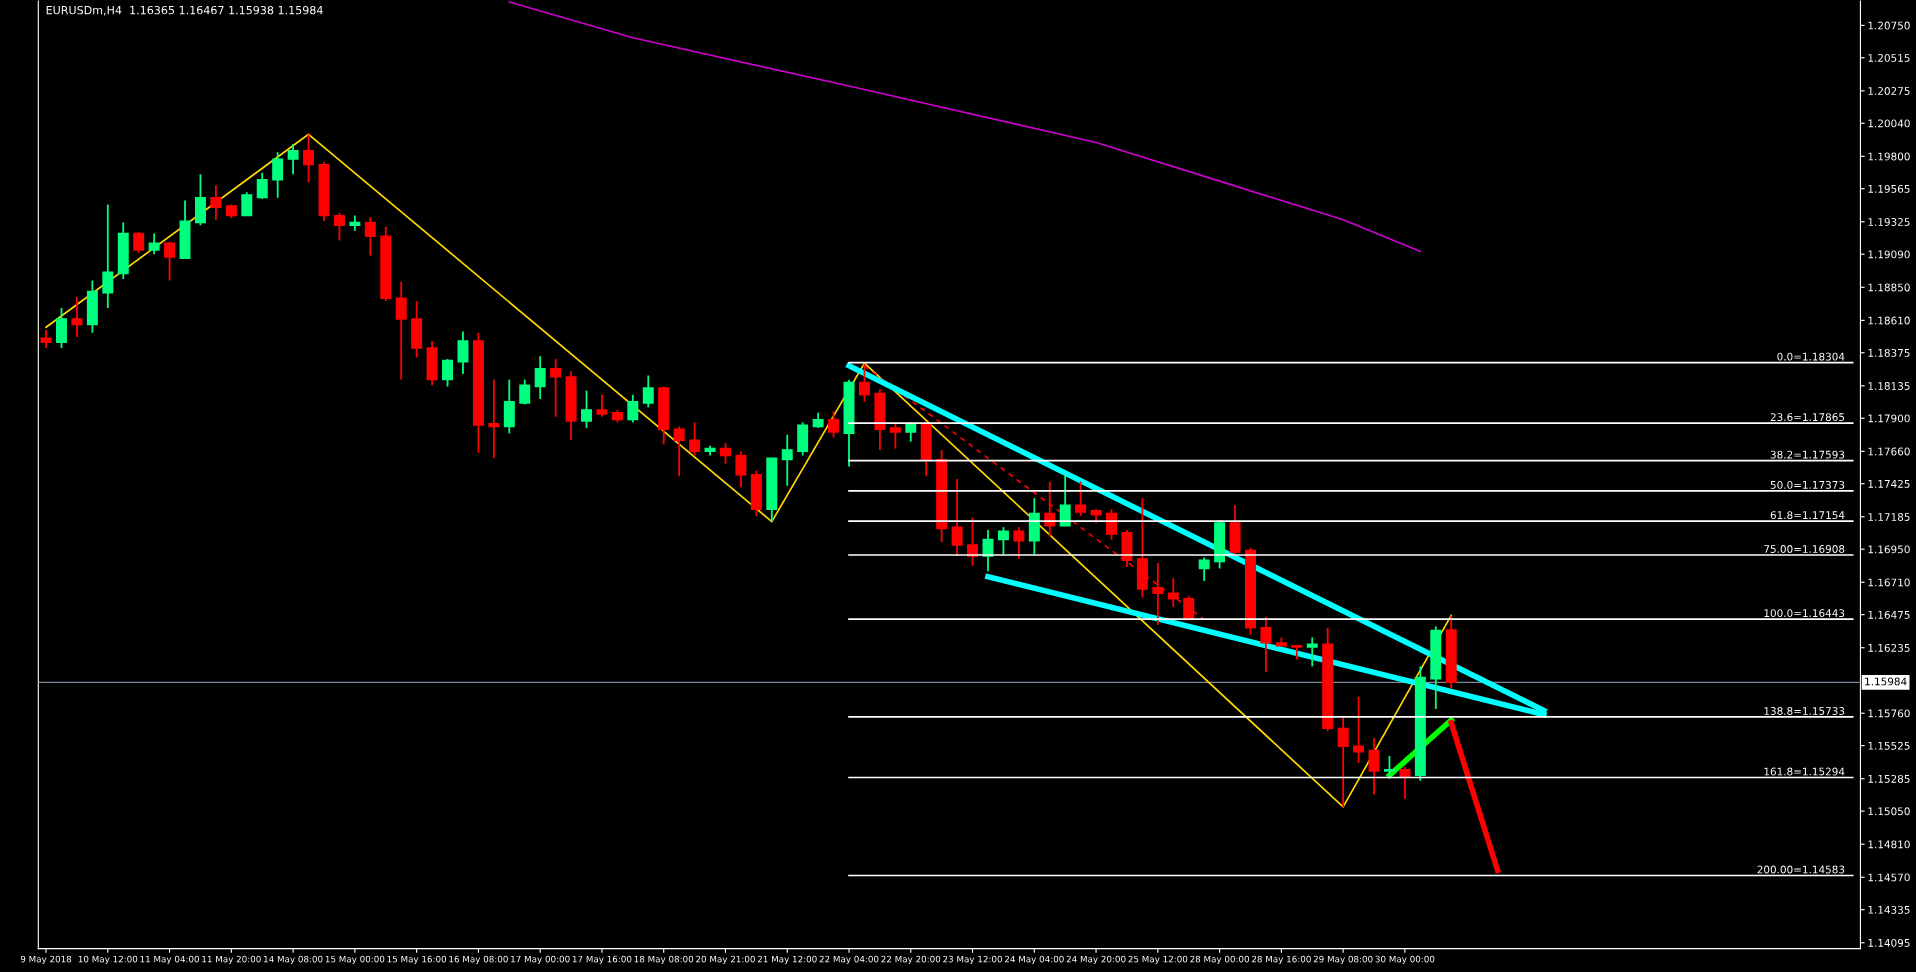 This screenshot has height=972, width=1916. What do you see at coordinates (1889, 778) in the screenshot?
I see `y-tick-label: 1.15285` at bounding box center [1889, 778].